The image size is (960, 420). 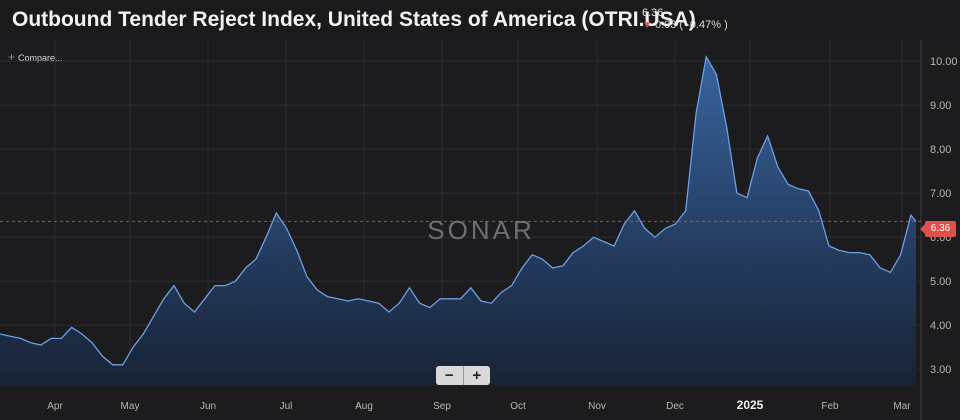 I want to click on quote-box: 6.36 ▼ 0.03 ( -0.47% ), so click(x=685, y=19).